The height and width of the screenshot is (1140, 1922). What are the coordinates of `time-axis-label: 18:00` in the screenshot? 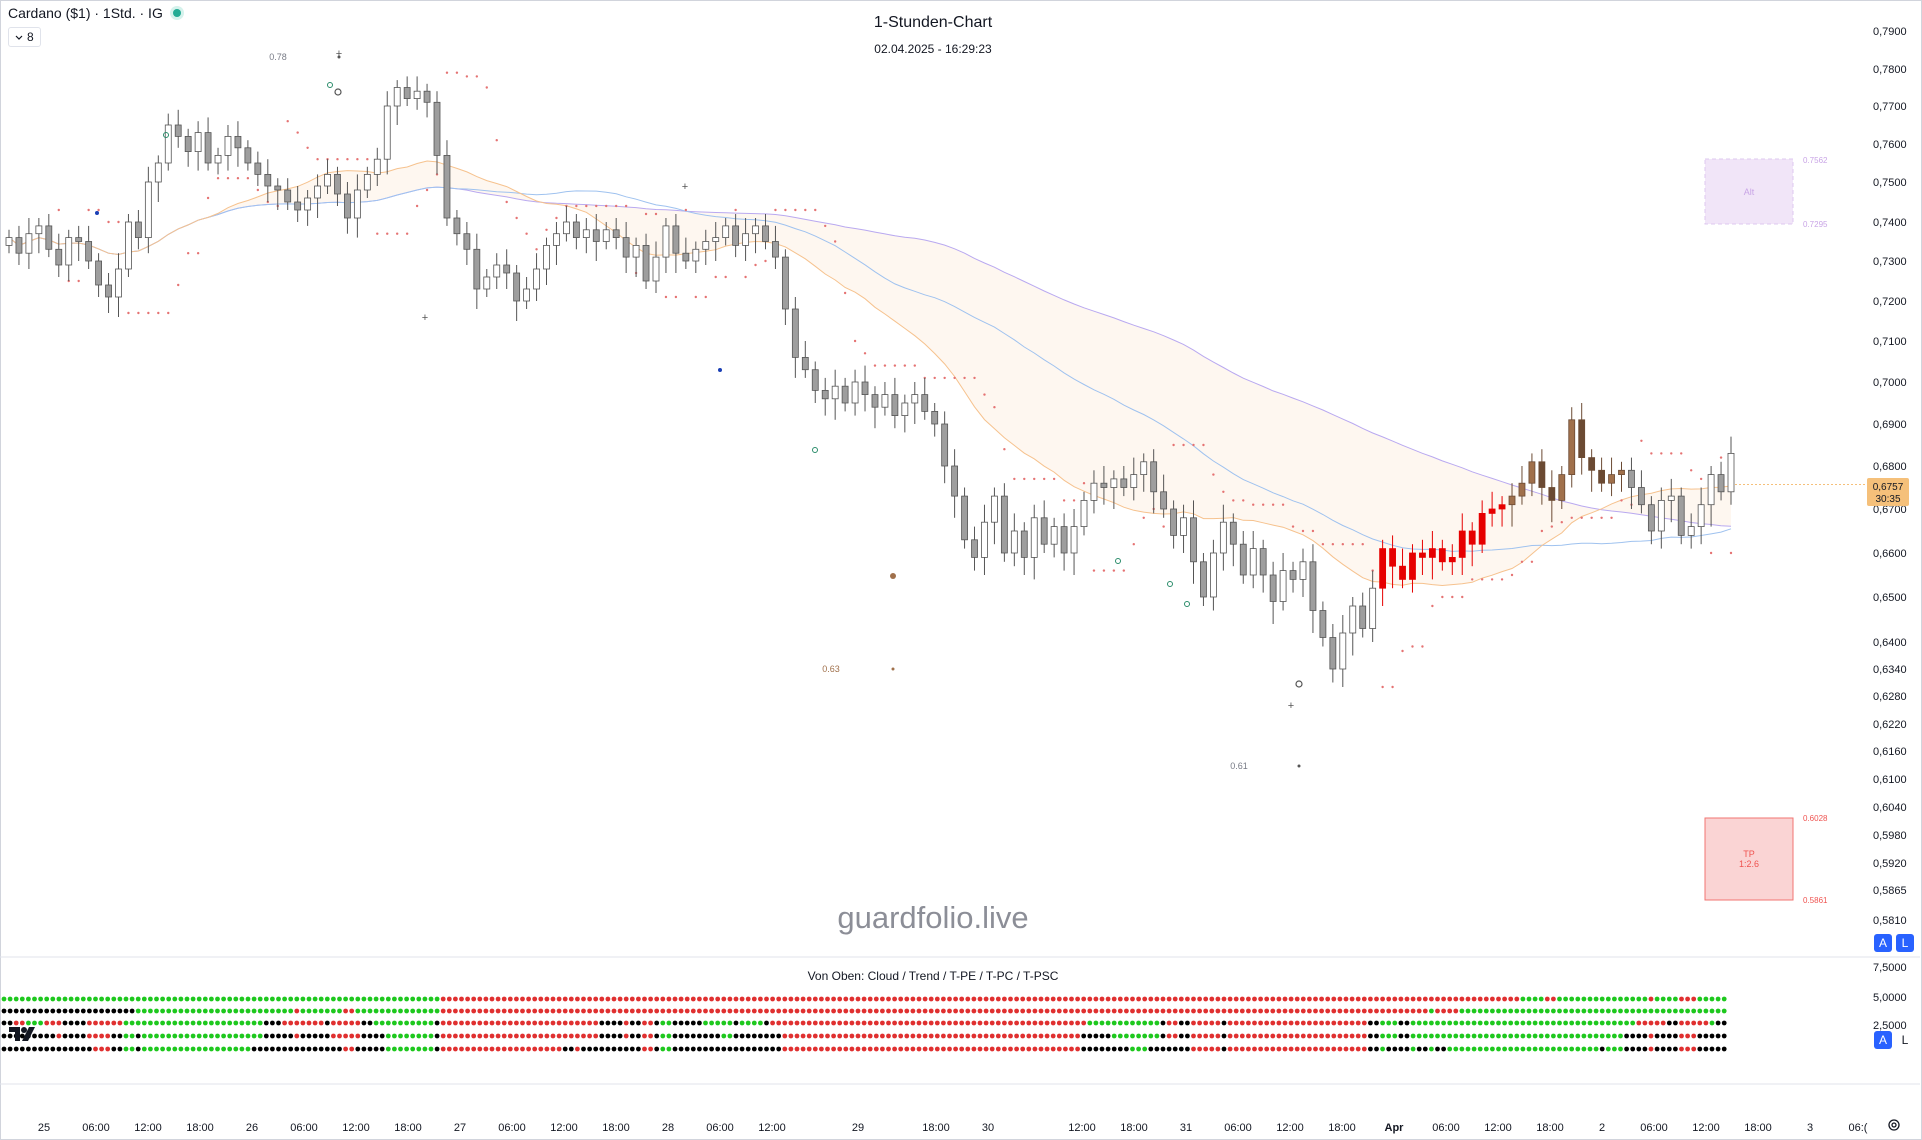 It's located at (1758, 1128).